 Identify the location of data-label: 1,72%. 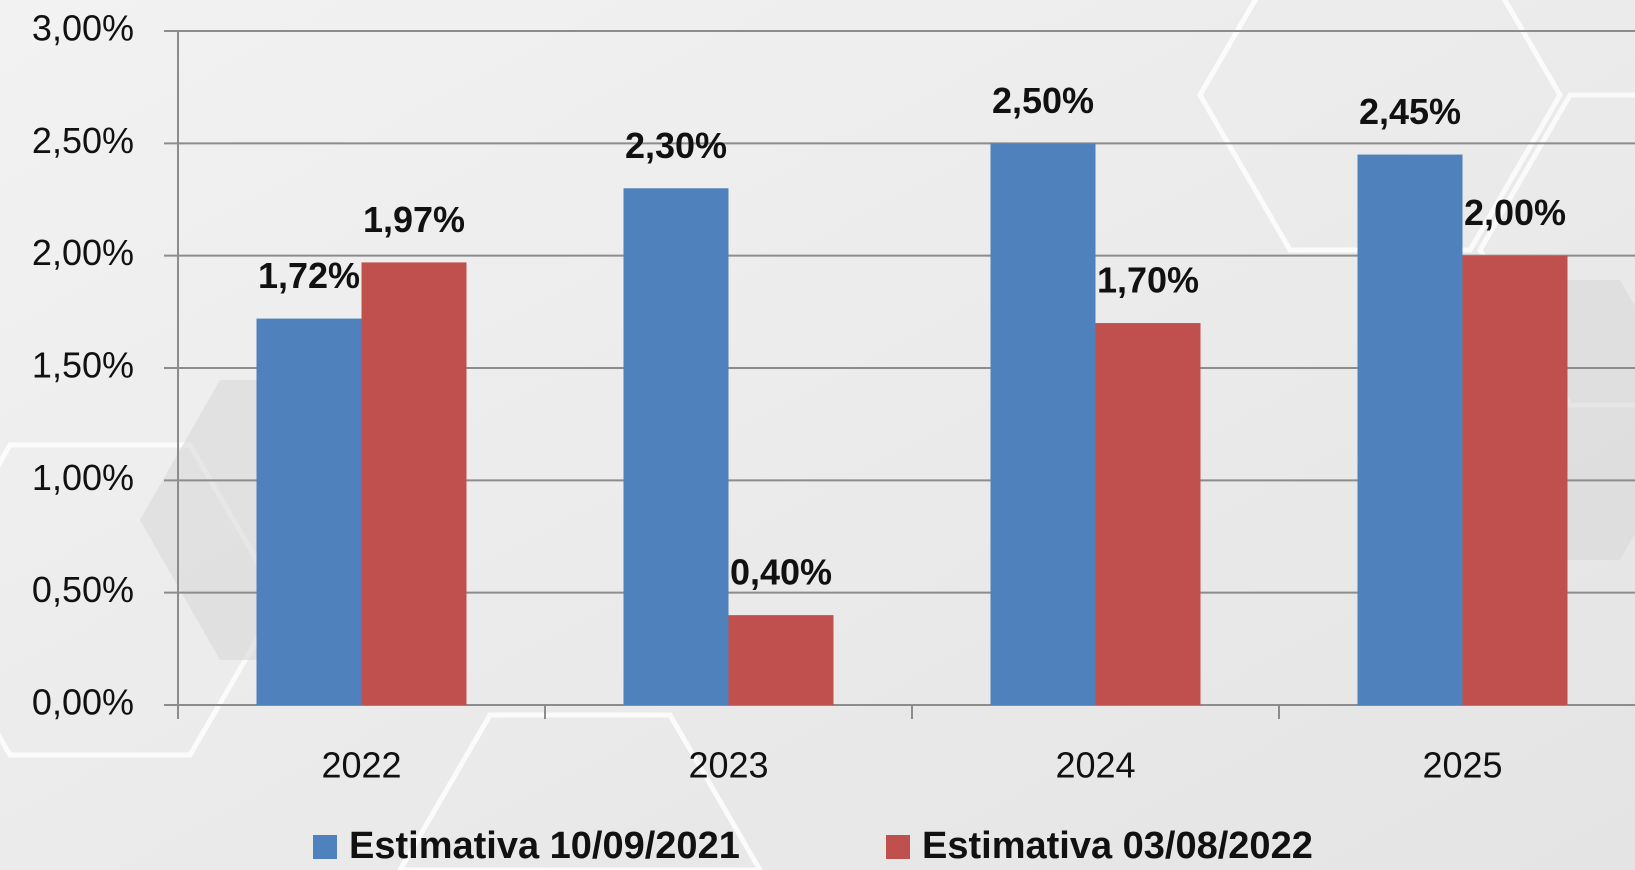
(309, 275).